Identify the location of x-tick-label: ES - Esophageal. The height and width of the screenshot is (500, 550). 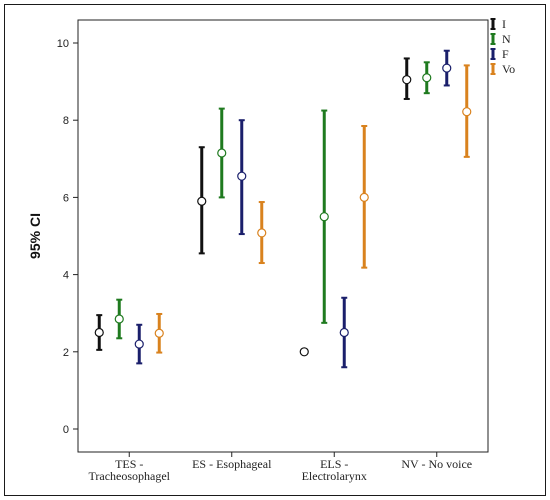
(232, 464).